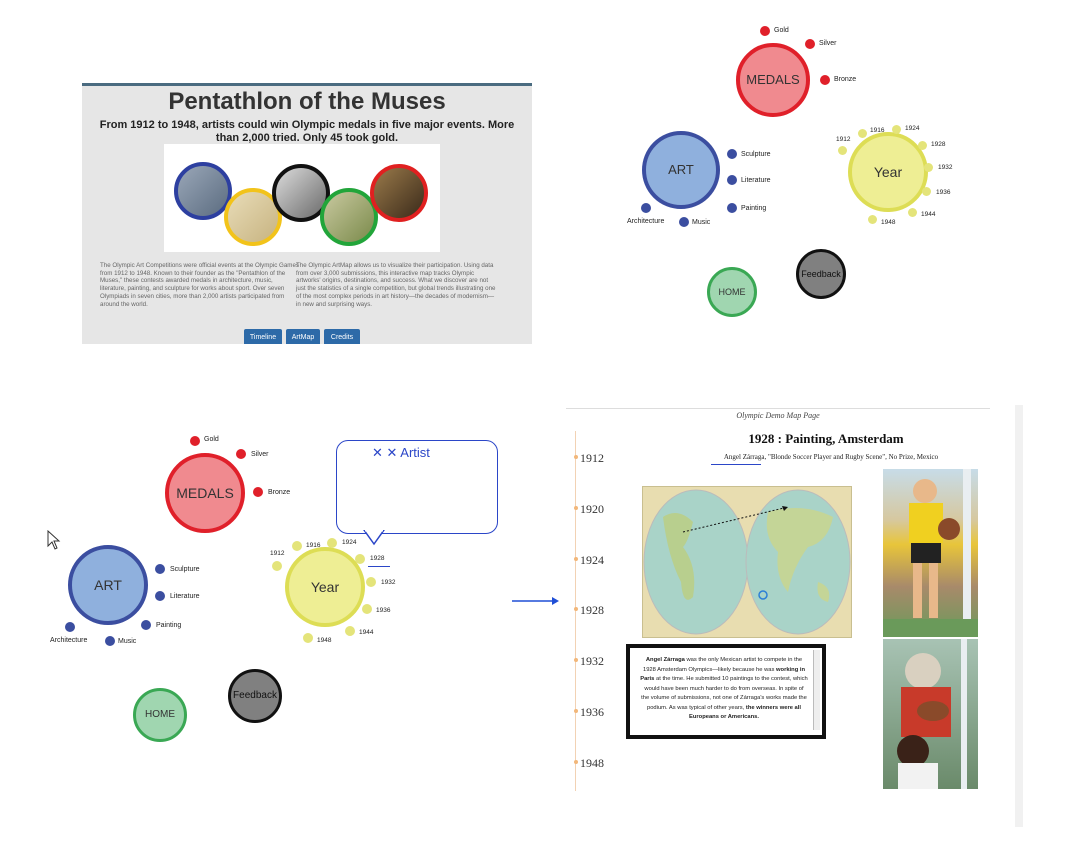 The height and width of the screenshot is (842, 1066). What do you see at coordinates (374, 538) in the screenshot?
I see `tooltip-pointer` at bounding box center [374, 538].